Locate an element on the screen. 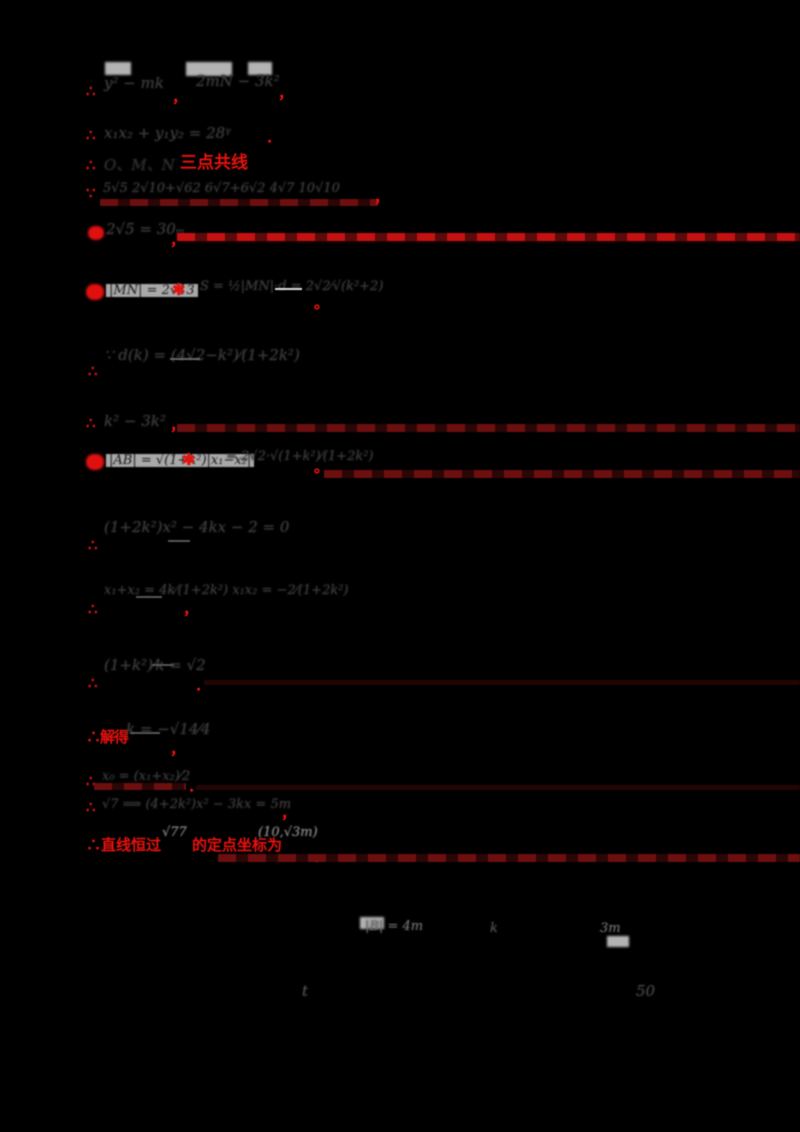  diff-line-5: 2√5 = 30ₘ ， is located at coordinates (400, 234).